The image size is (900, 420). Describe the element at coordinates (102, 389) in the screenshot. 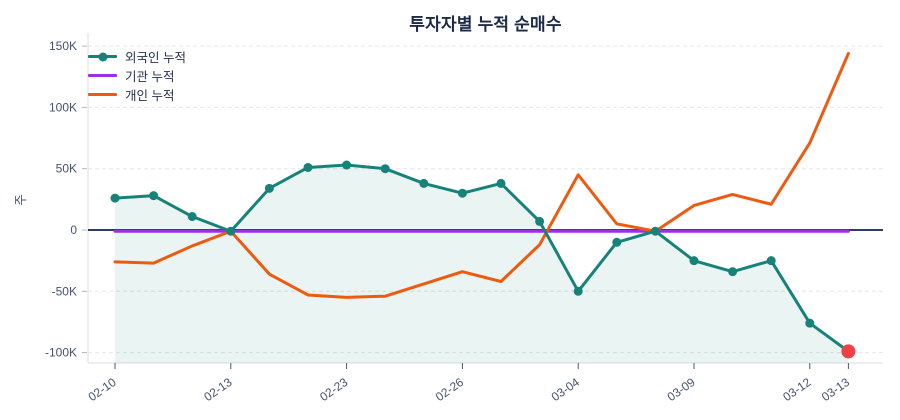

I see `x-tick-label: 02-10` at that location.